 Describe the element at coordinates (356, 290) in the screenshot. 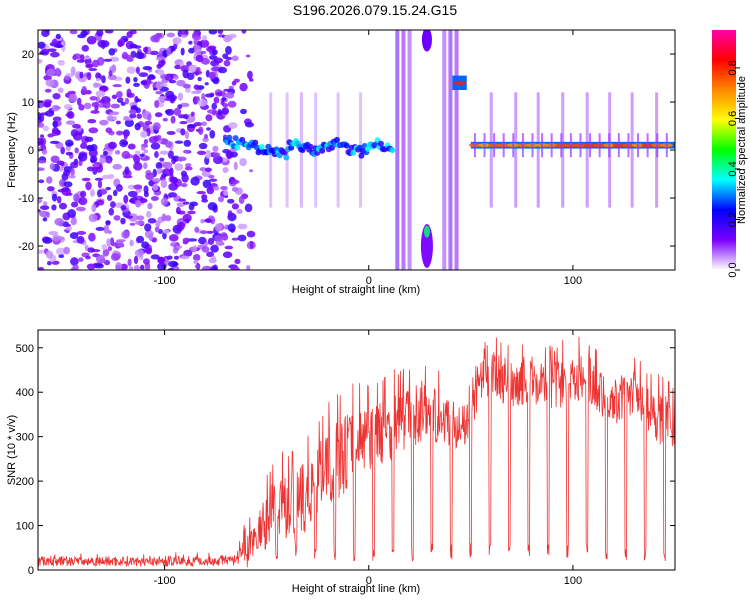

I see `spectrogram-x-label: Height of straight line (km)` at that location.